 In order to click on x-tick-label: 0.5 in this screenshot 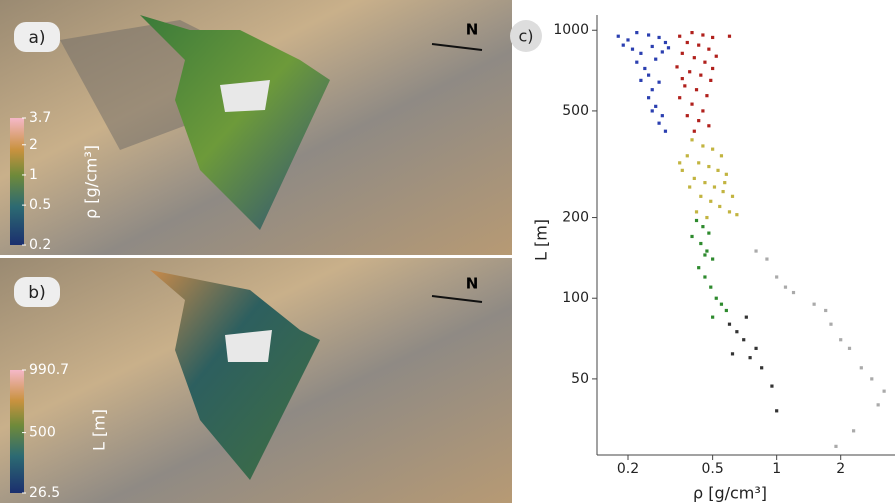, I will do `click(713, 469)`.